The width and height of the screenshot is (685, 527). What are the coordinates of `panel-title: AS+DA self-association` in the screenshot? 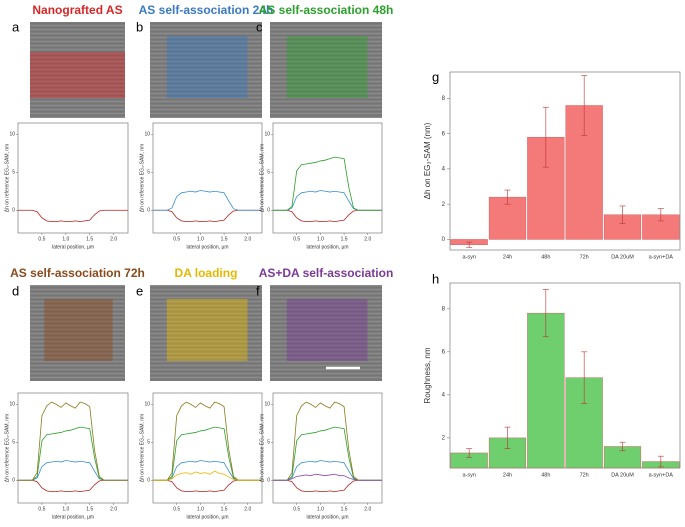 It's located at (326, 273).